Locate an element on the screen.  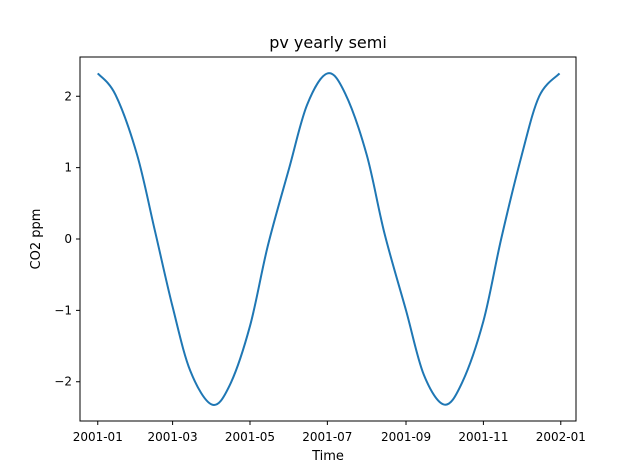
chart-title: pv yearly semi is located at coordinates (328, 42).